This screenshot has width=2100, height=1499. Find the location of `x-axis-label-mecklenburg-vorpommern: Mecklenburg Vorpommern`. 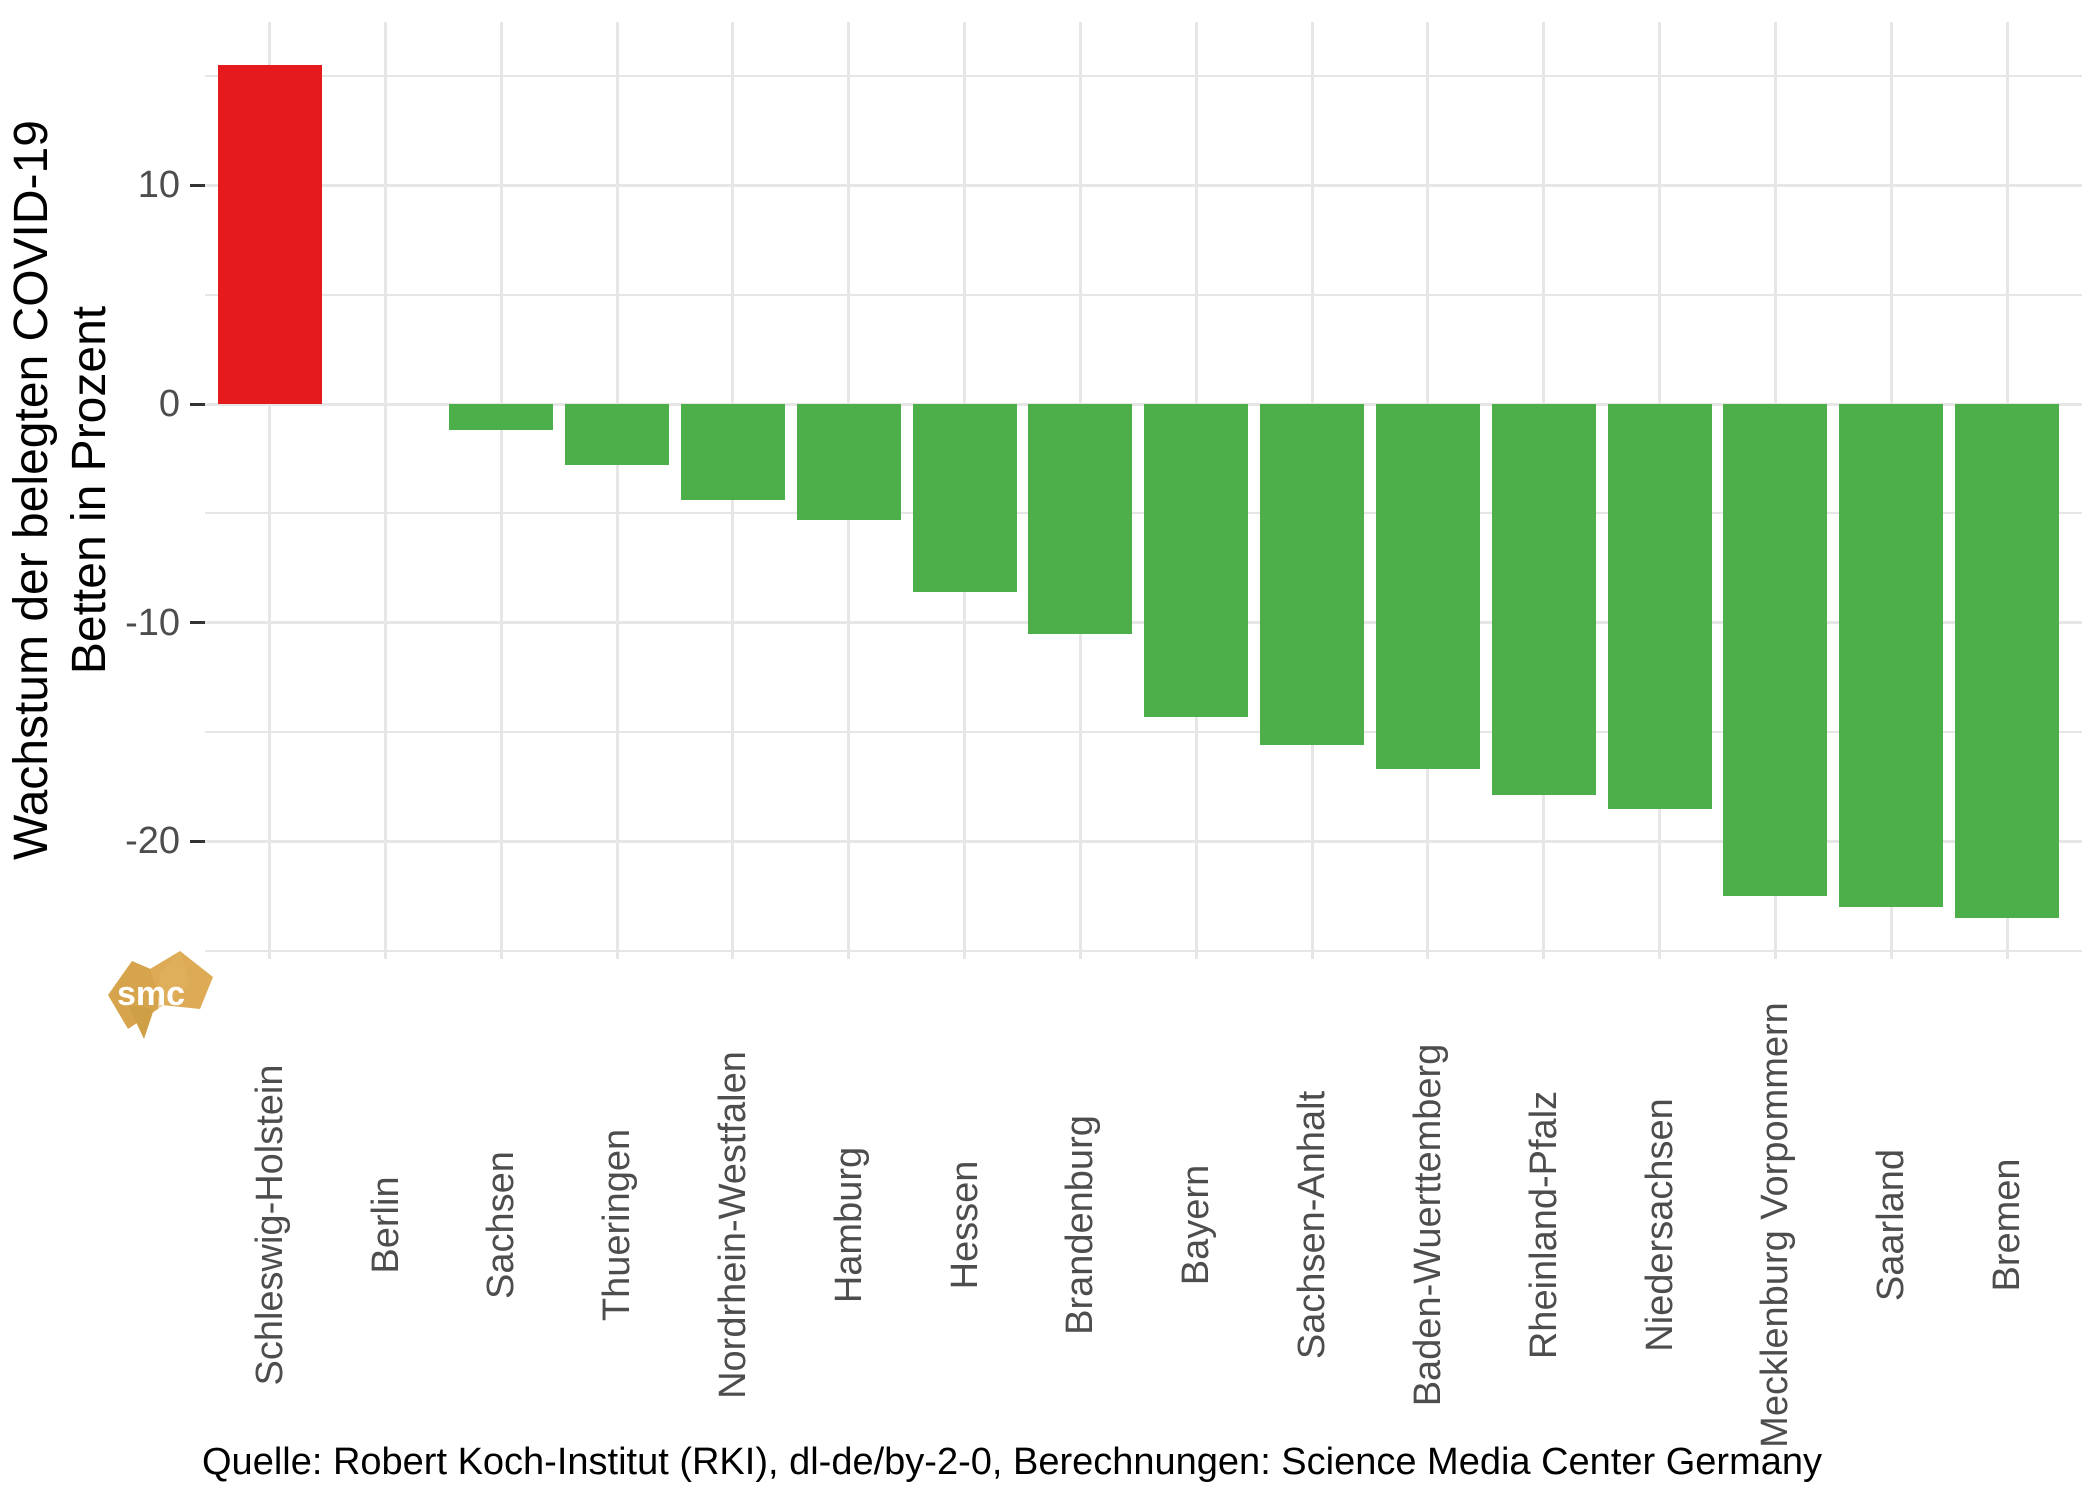

x-axis-label-mecklenburg-vorpommern: Mecklenburg Vorpommern is located at coordinates (1775, 1225).